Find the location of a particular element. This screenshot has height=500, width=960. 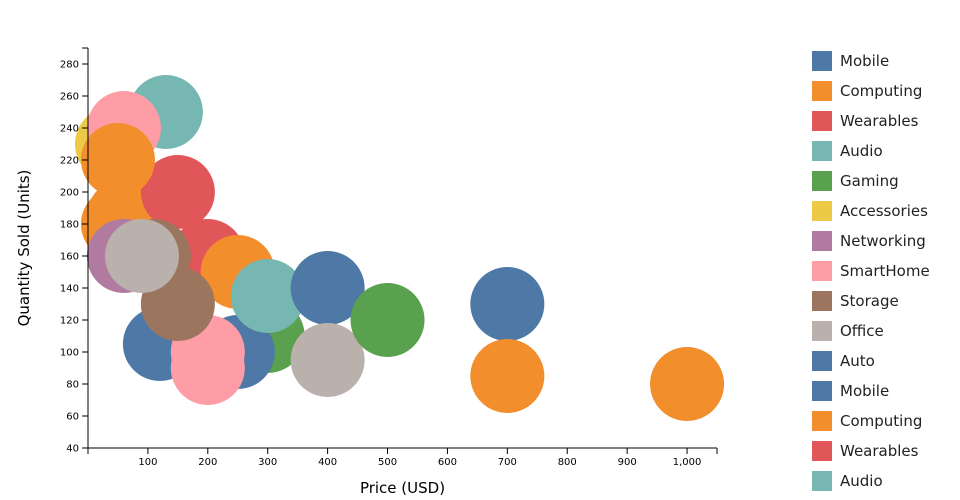

legend-item-mobile-11: Mobile is located at coordinates (850, 391).